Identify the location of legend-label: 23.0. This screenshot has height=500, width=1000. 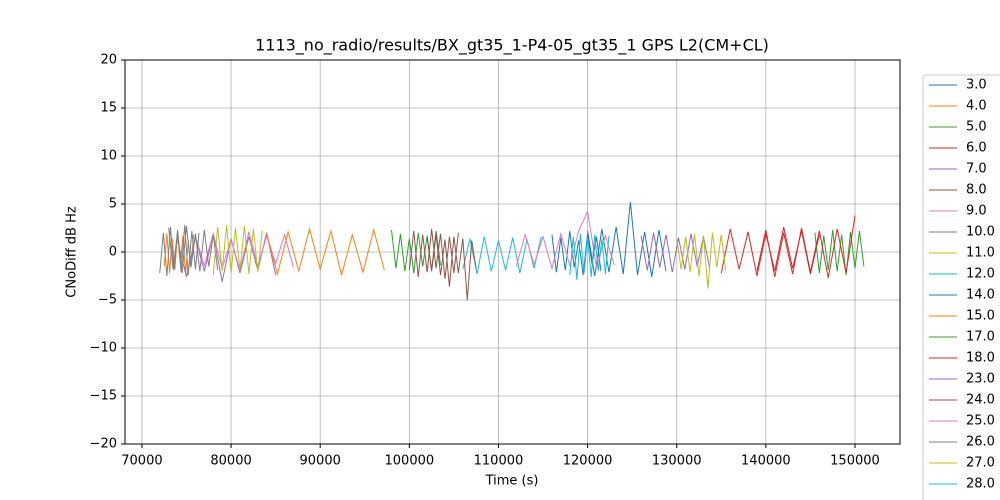
(980, 379).